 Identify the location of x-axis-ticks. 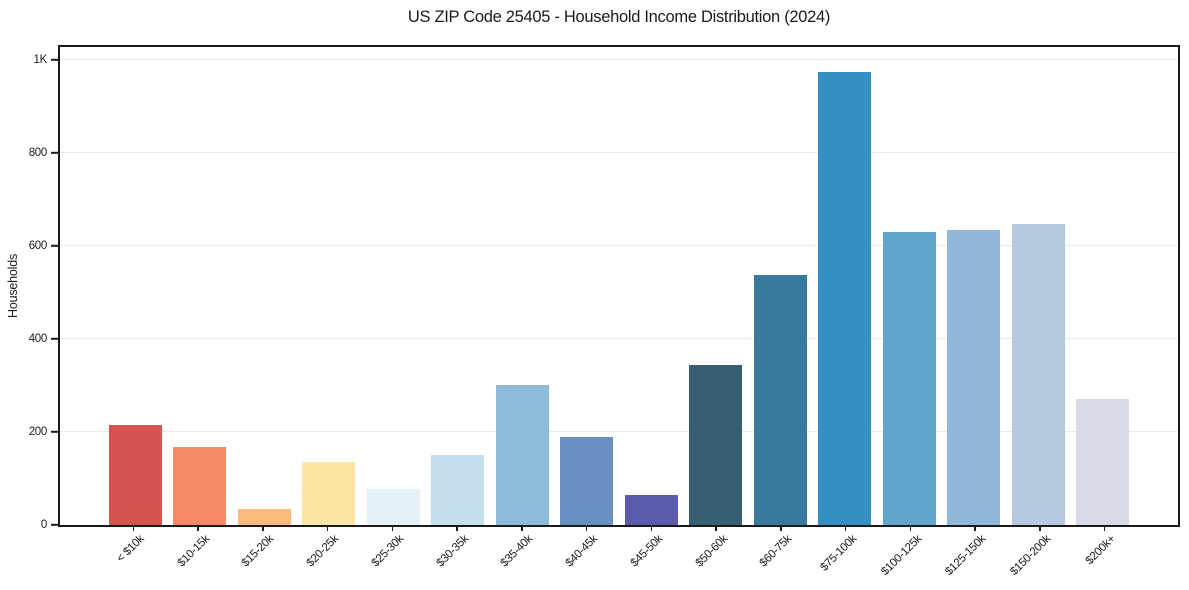
(619, 528).